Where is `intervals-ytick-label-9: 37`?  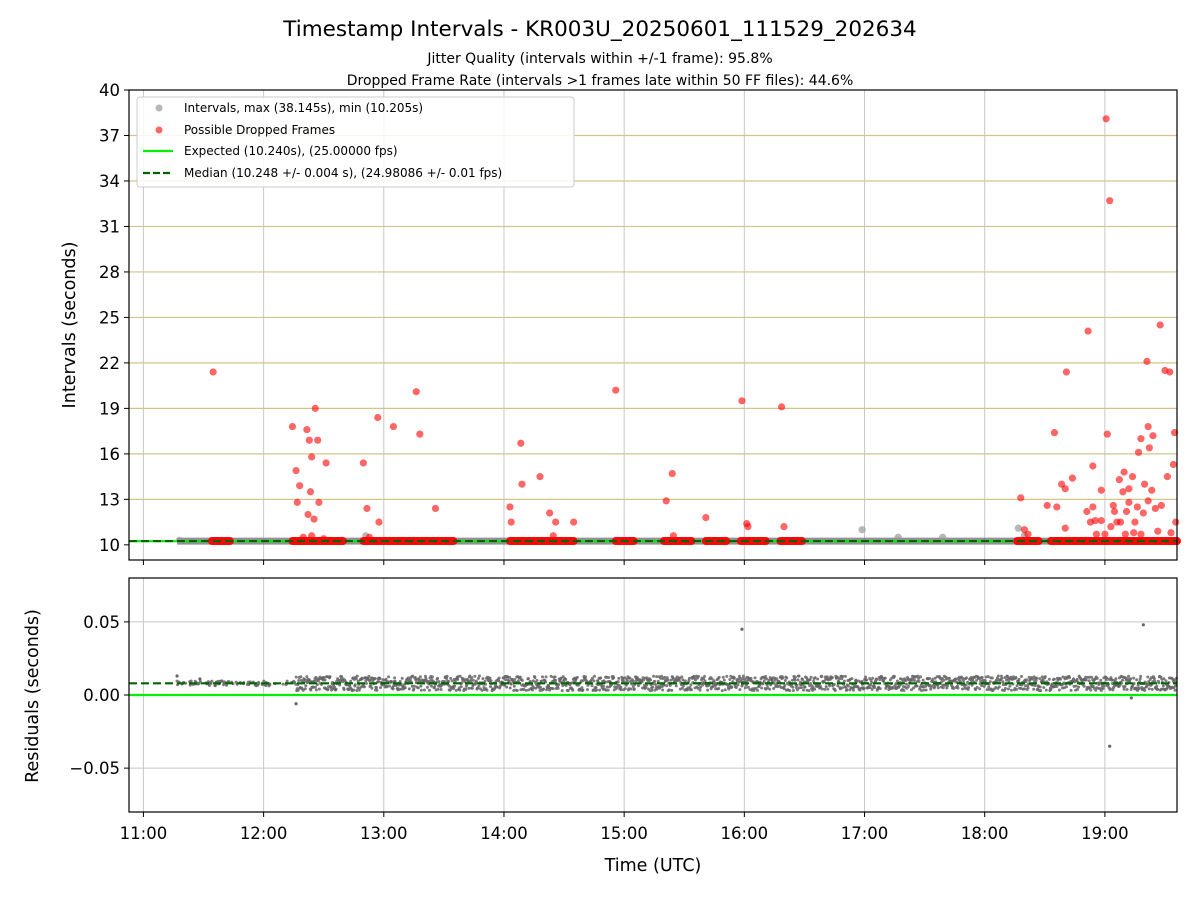
intervals-ytick-label-9: 37 is located at coordinates (109, 135).